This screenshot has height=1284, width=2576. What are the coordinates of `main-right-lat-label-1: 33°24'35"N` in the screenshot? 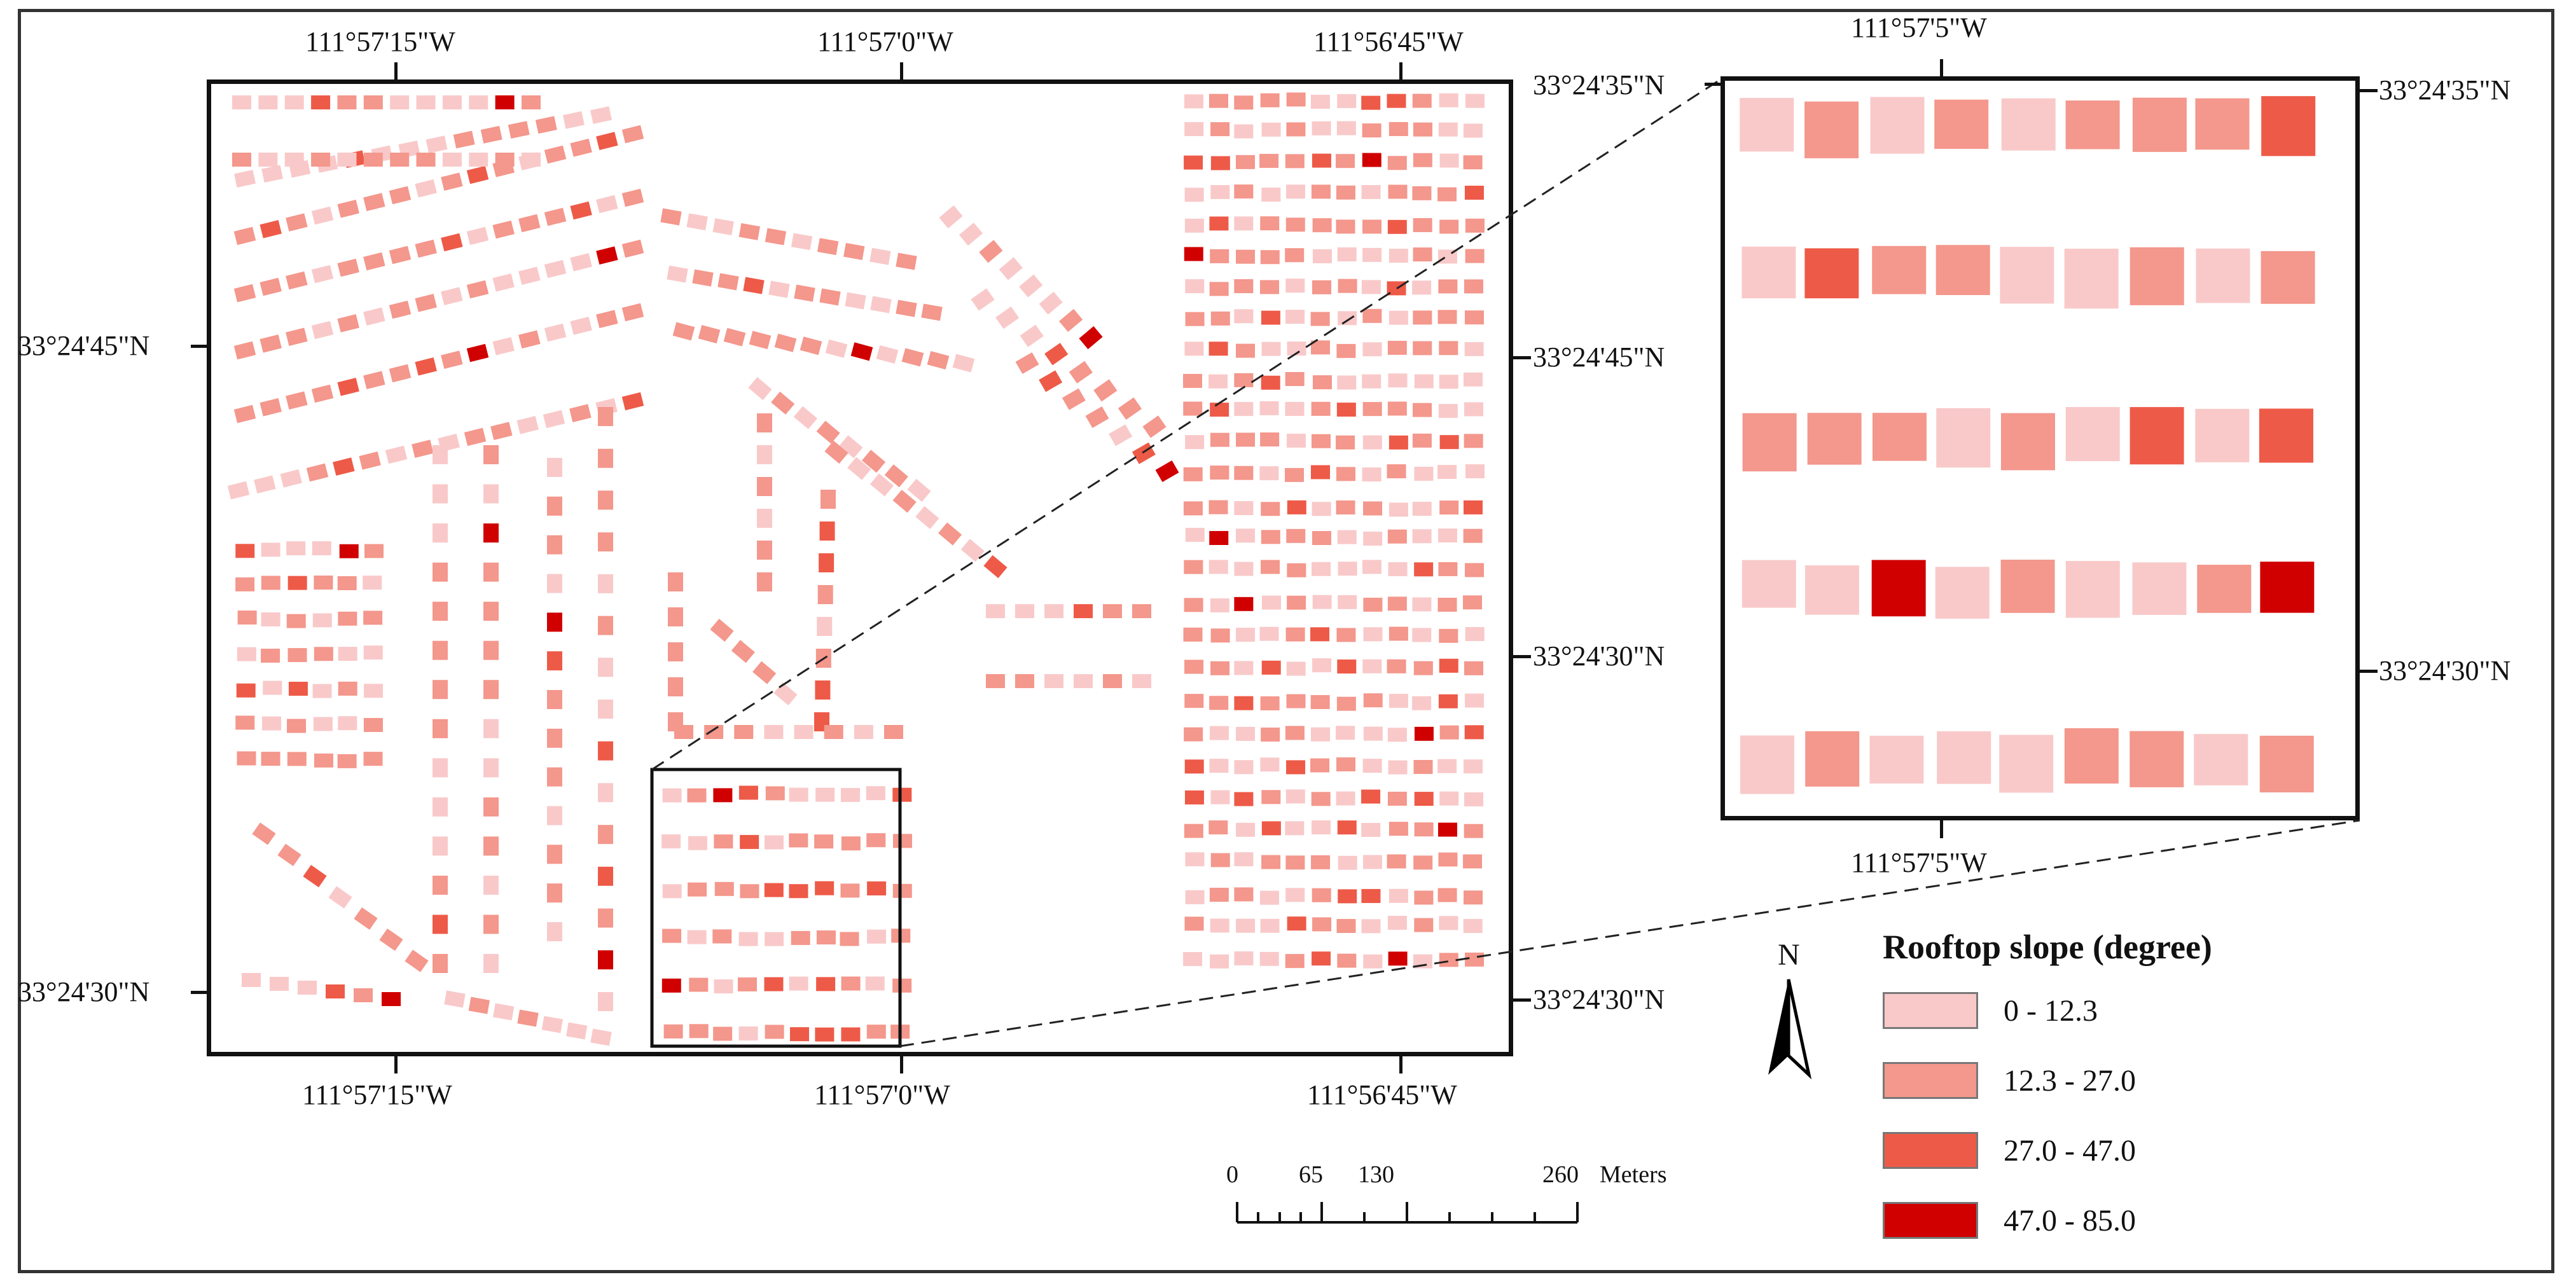 It's located at (1599, 84).